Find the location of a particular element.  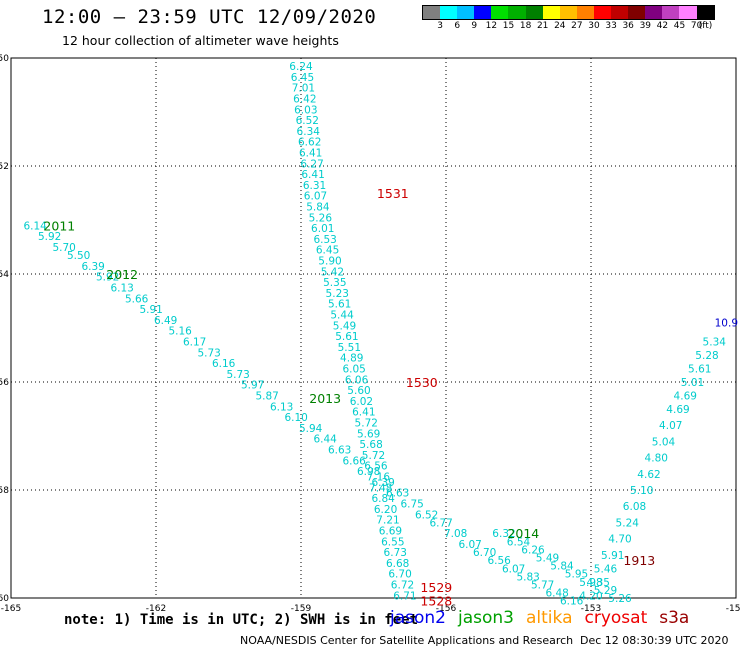

satellite-legend: jason2 jason3 altika cryosat s3a is located at coordinates (545, 618).